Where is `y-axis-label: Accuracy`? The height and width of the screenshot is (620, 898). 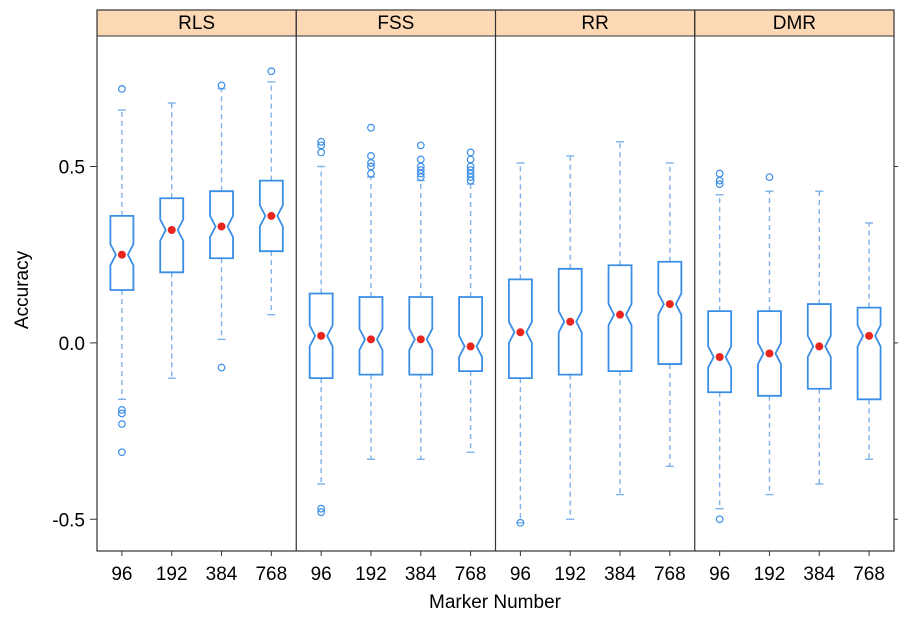
y-axis-label: Accuracy is located at coordinates (22, 289).